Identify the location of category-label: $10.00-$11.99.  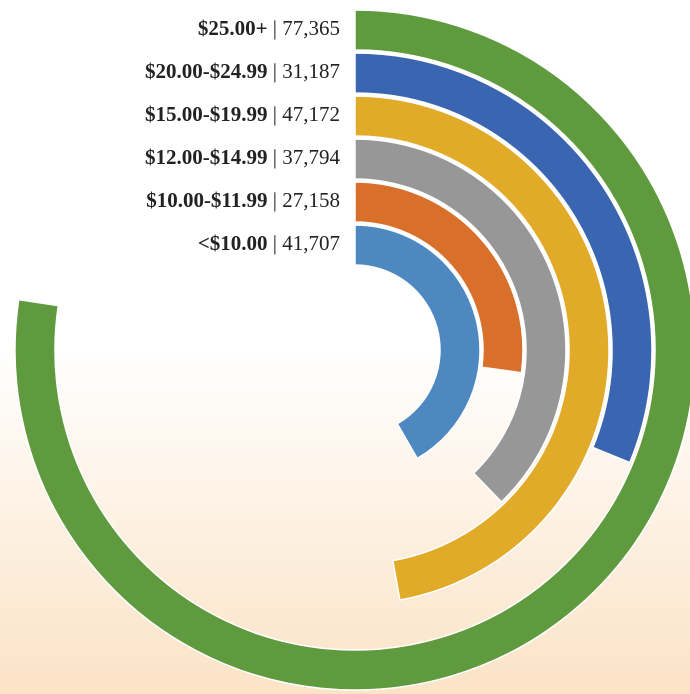
(206, 200).